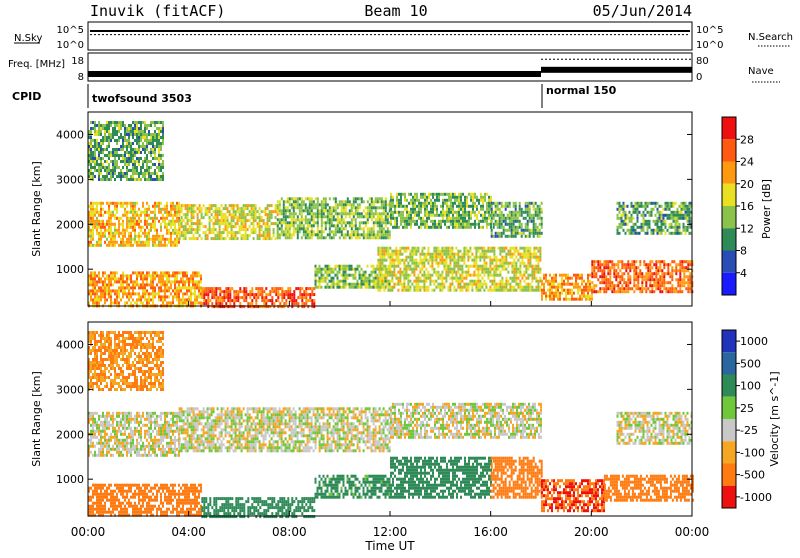  I want to click on cpid-label: CPID, so click(26, 96).